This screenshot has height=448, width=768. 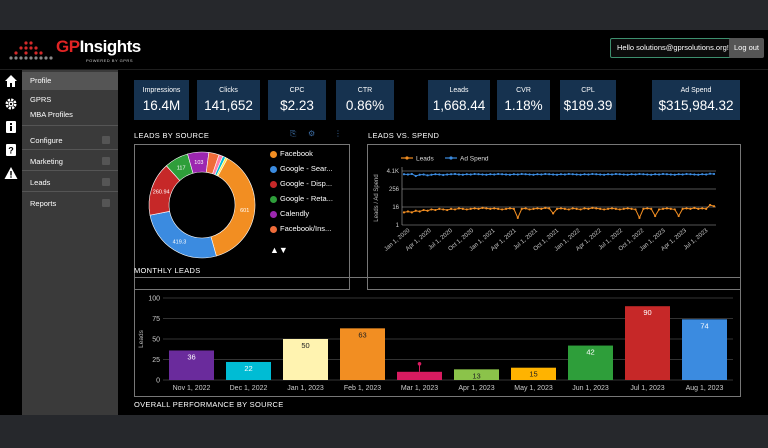 I want to click on y-axis-title: Leads, so click(x=141, y=338).